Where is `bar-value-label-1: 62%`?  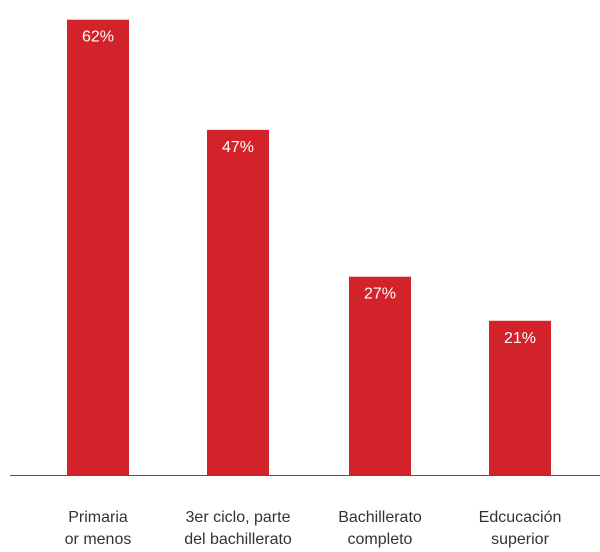 bar-value-label-1: 62% is located at coordinates (98, 37).